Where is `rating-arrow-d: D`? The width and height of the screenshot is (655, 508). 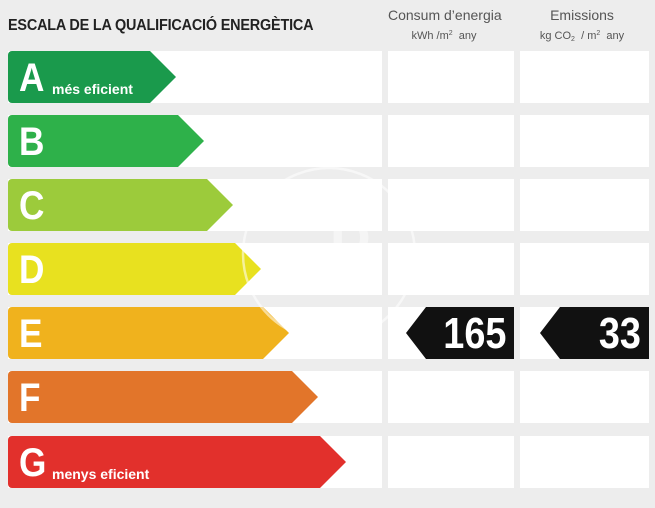
rating-arrow-d: D is located at coordinates (134, 269).